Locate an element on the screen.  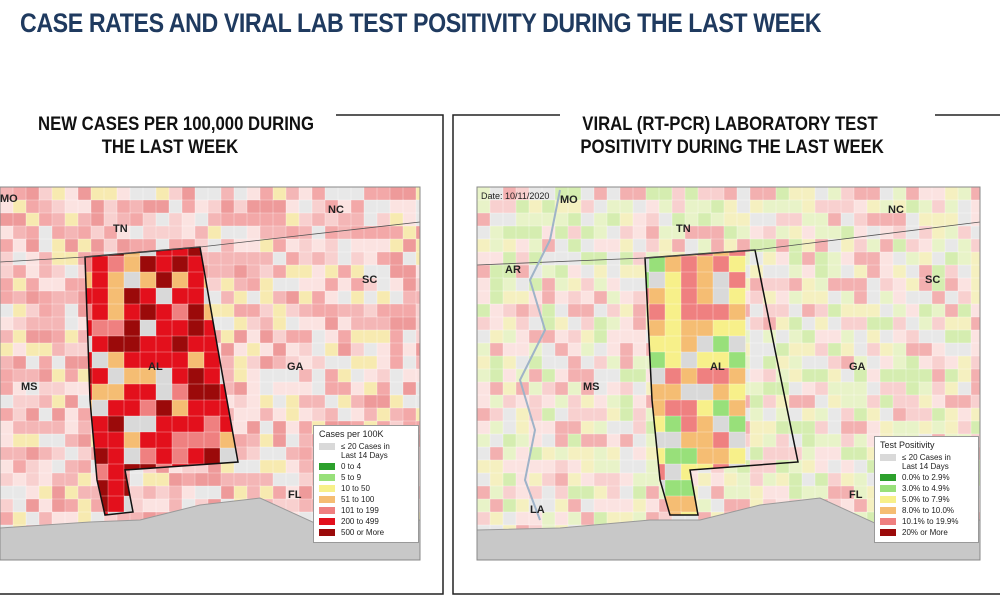
legend-title: Test Positivity is located at coordinates (907, 445).